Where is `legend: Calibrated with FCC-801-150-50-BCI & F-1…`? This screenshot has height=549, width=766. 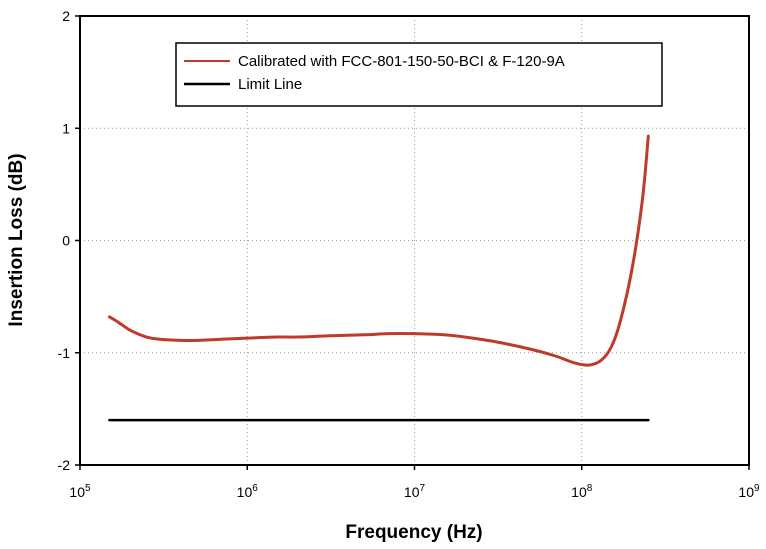
legend: Calibrated with FCC-801-150-50-BCI & F-1… is located at coordinates (419, 74).